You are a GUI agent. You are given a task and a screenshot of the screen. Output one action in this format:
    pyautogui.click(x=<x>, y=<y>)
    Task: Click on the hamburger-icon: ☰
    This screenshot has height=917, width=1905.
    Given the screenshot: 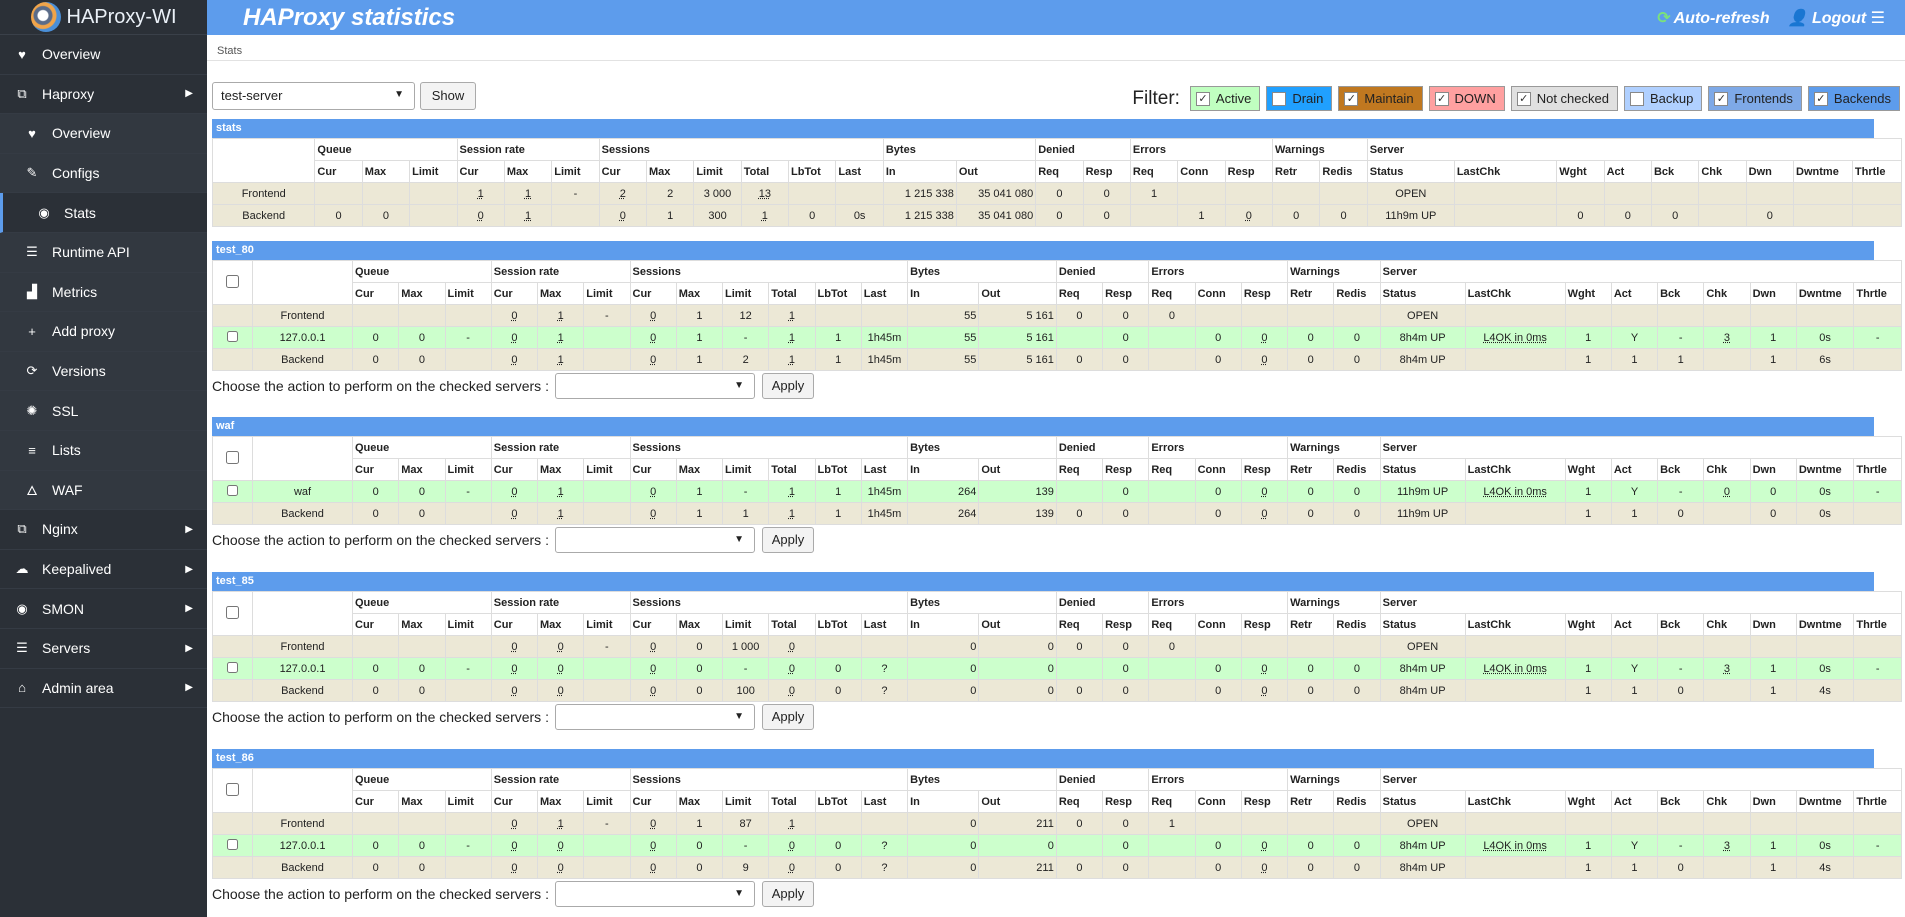 What is the action you would take?
    pyautogui.click(x=1877, y=18)
    